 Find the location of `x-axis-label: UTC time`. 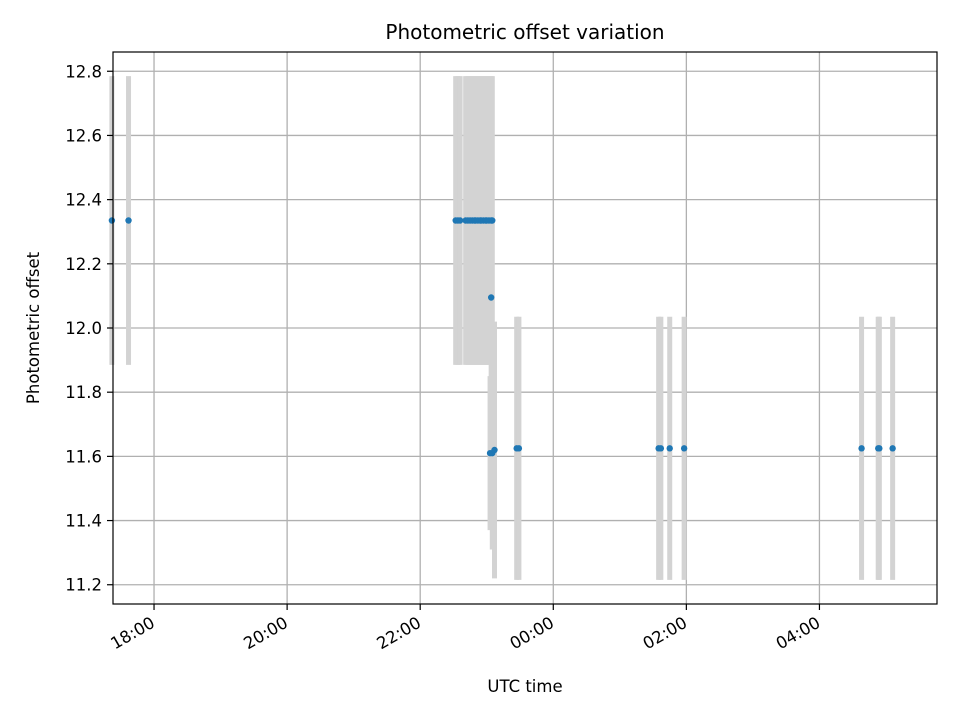

x-axis-label: UTC time is located at coordinates (524, 686).